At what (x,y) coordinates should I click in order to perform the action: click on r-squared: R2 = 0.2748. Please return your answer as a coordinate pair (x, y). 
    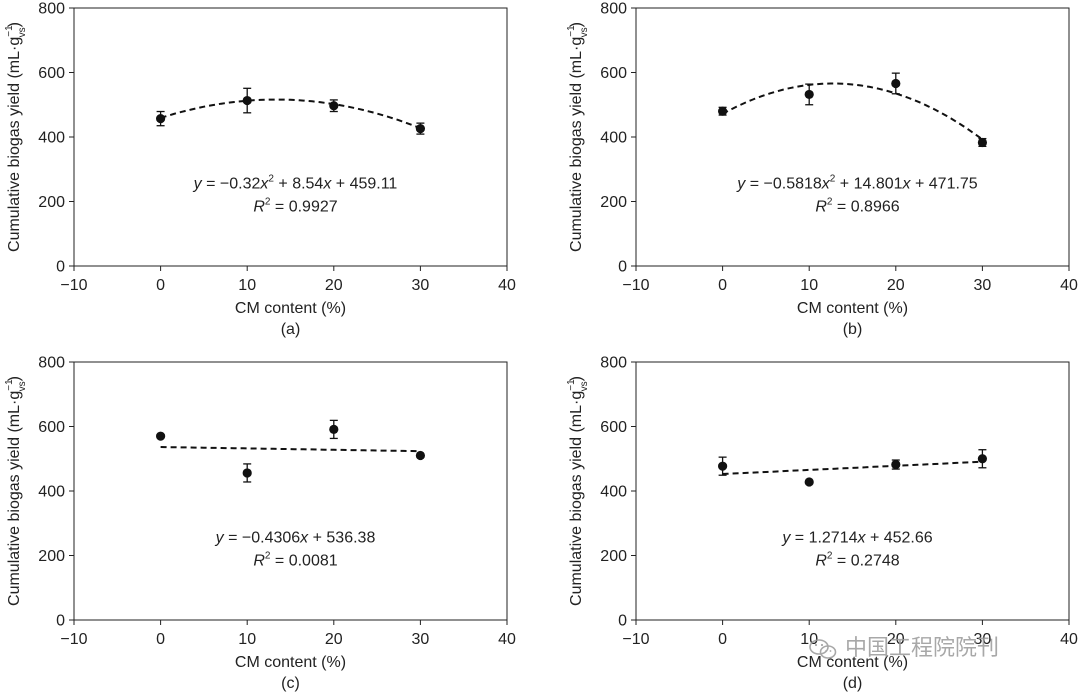
    Looking at the image, I should click on (857, 560).